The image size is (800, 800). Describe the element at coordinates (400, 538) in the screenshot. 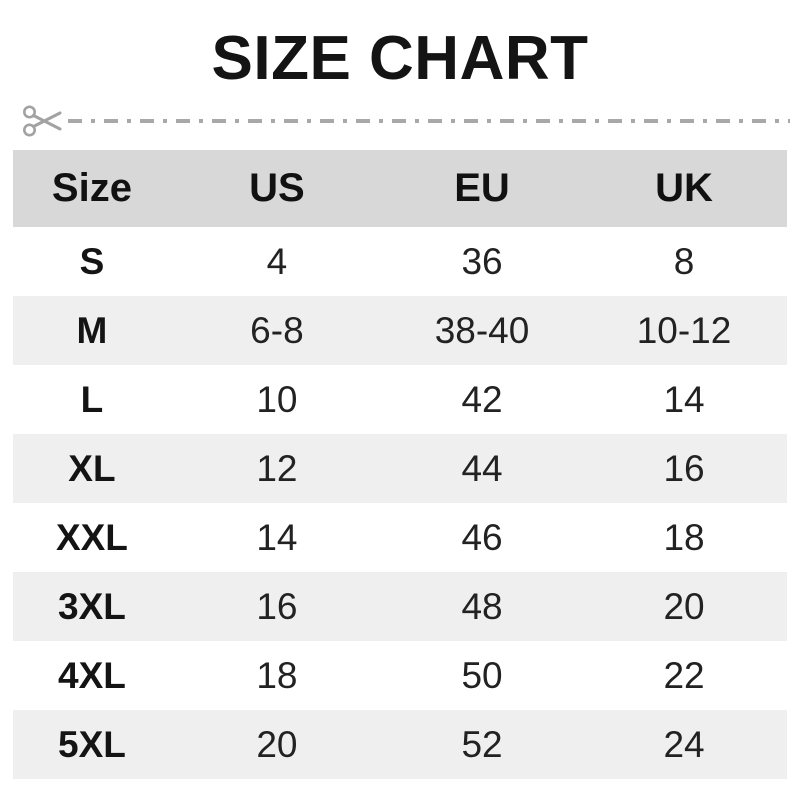

I see `table-row: XXL 14 46 18` at that location.